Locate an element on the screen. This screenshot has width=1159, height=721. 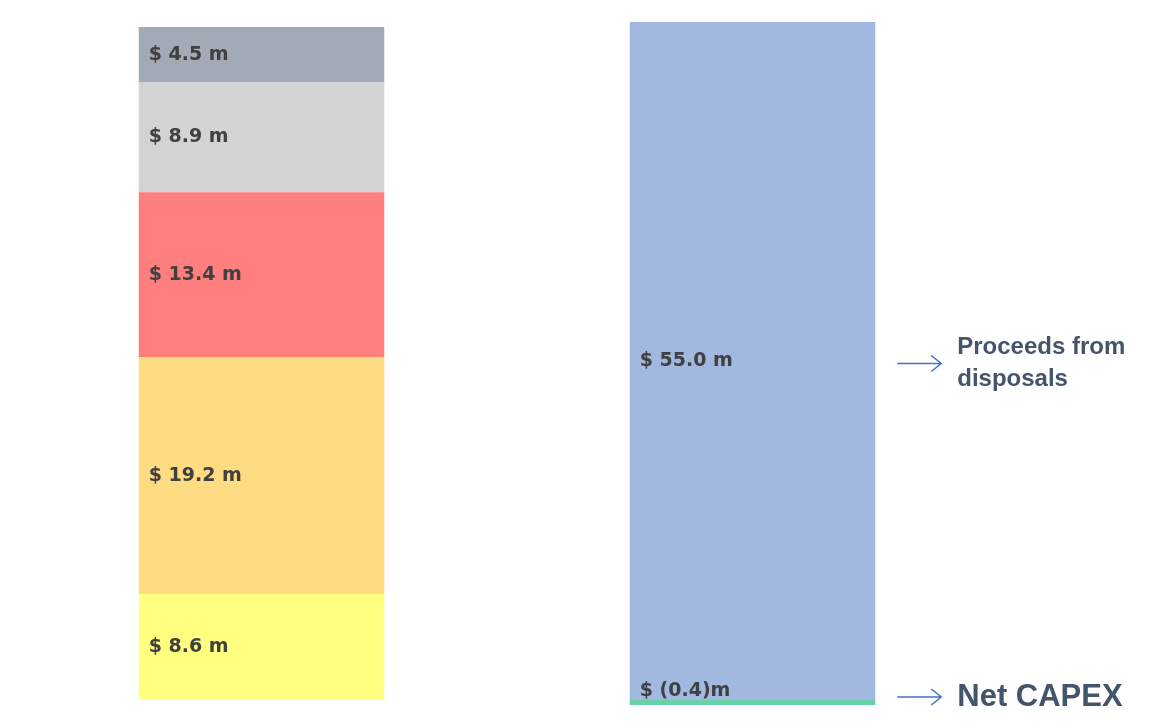
data-label: $ 8.6 m is located at coordinates (188, 644).